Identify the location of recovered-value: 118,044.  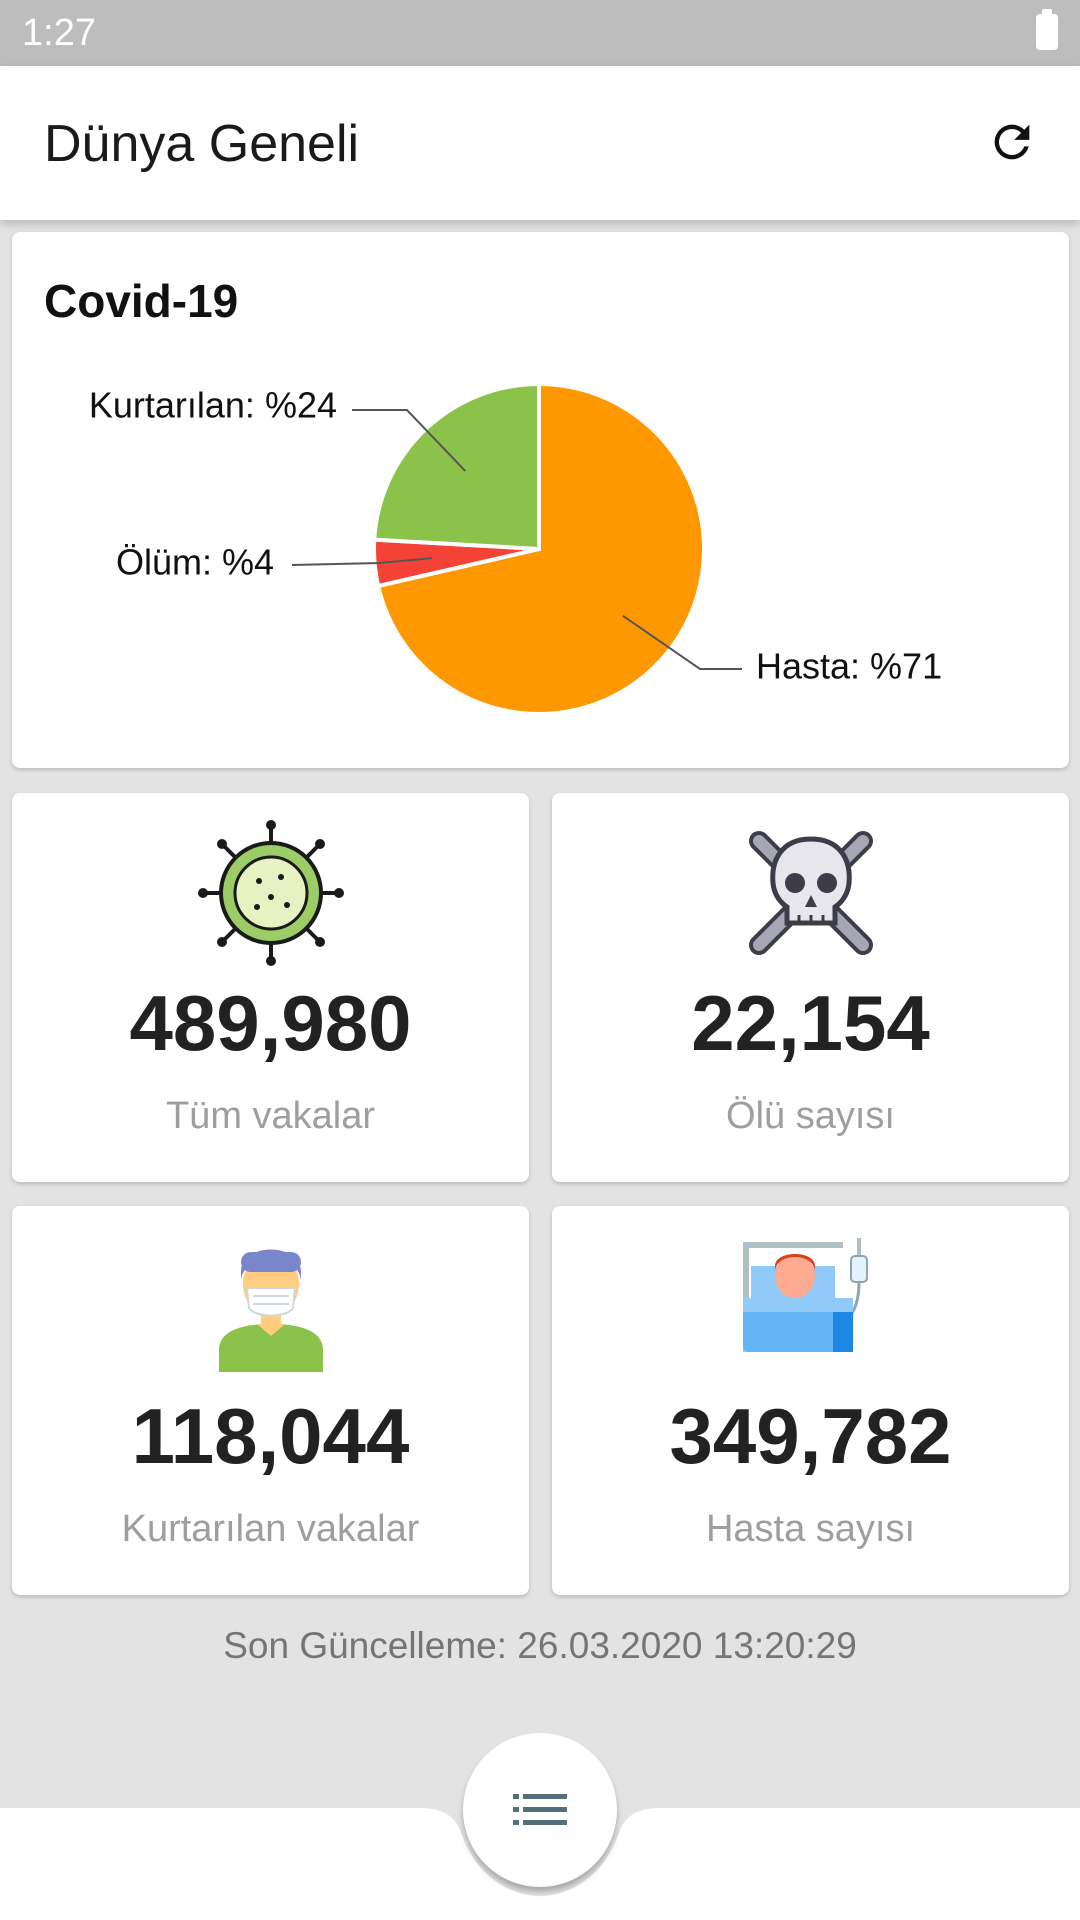
(270, 1436).